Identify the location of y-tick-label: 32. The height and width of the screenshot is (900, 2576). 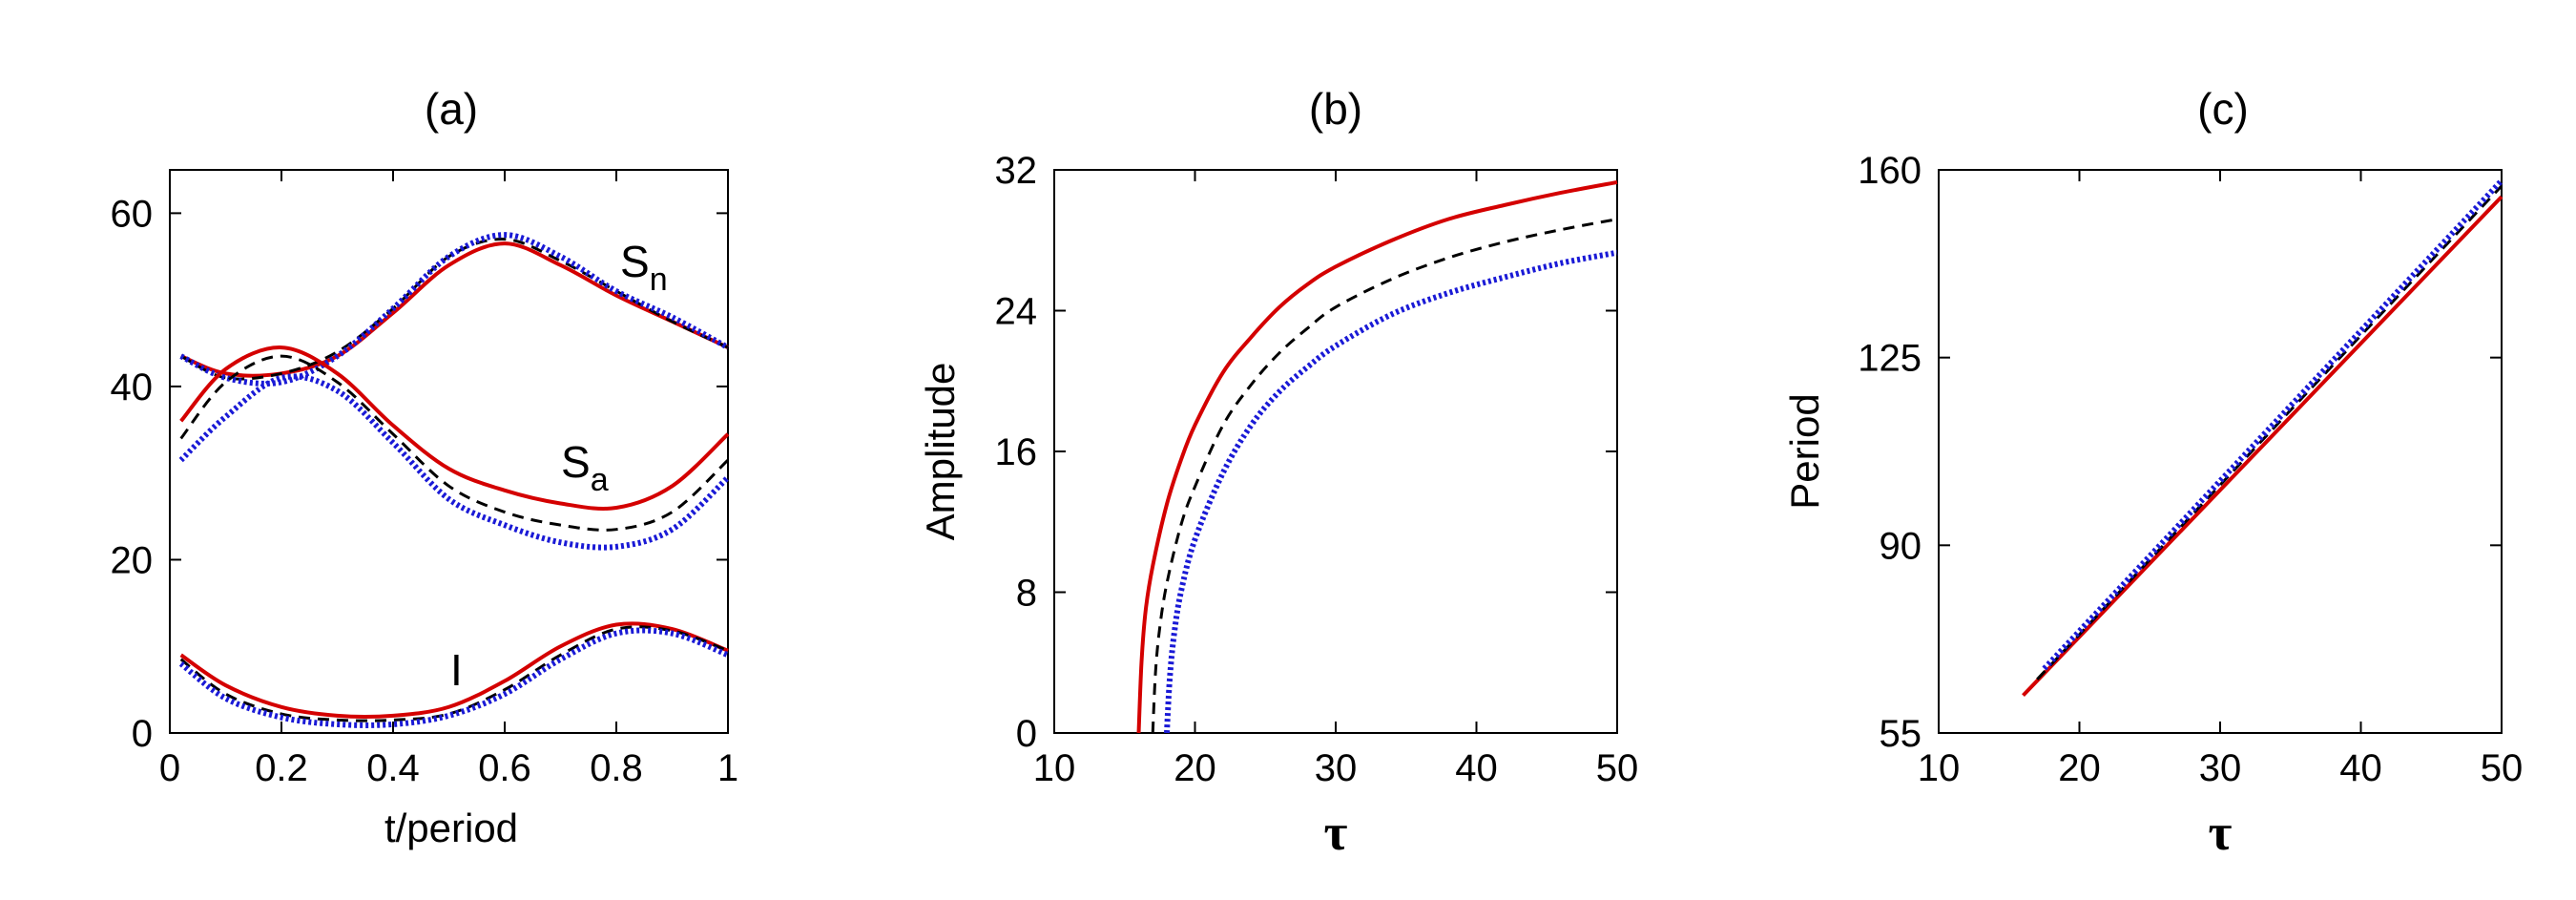
(1016, 171).